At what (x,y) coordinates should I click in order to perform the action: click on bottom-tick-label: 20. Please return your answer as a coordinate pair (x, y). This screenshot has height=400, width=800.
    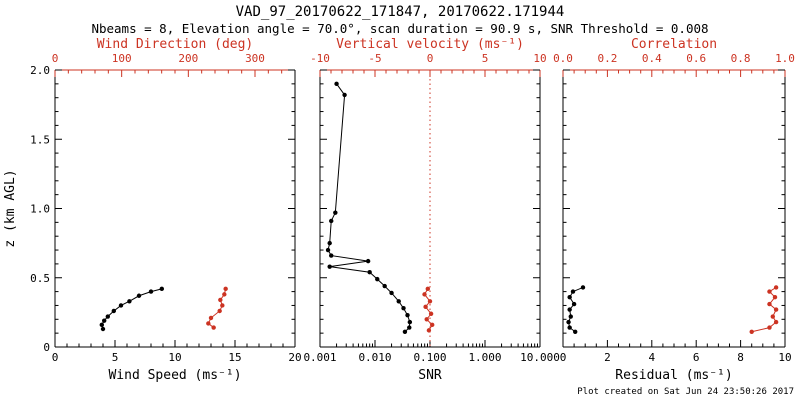
    Looking at the image, I should click on (294, 357).